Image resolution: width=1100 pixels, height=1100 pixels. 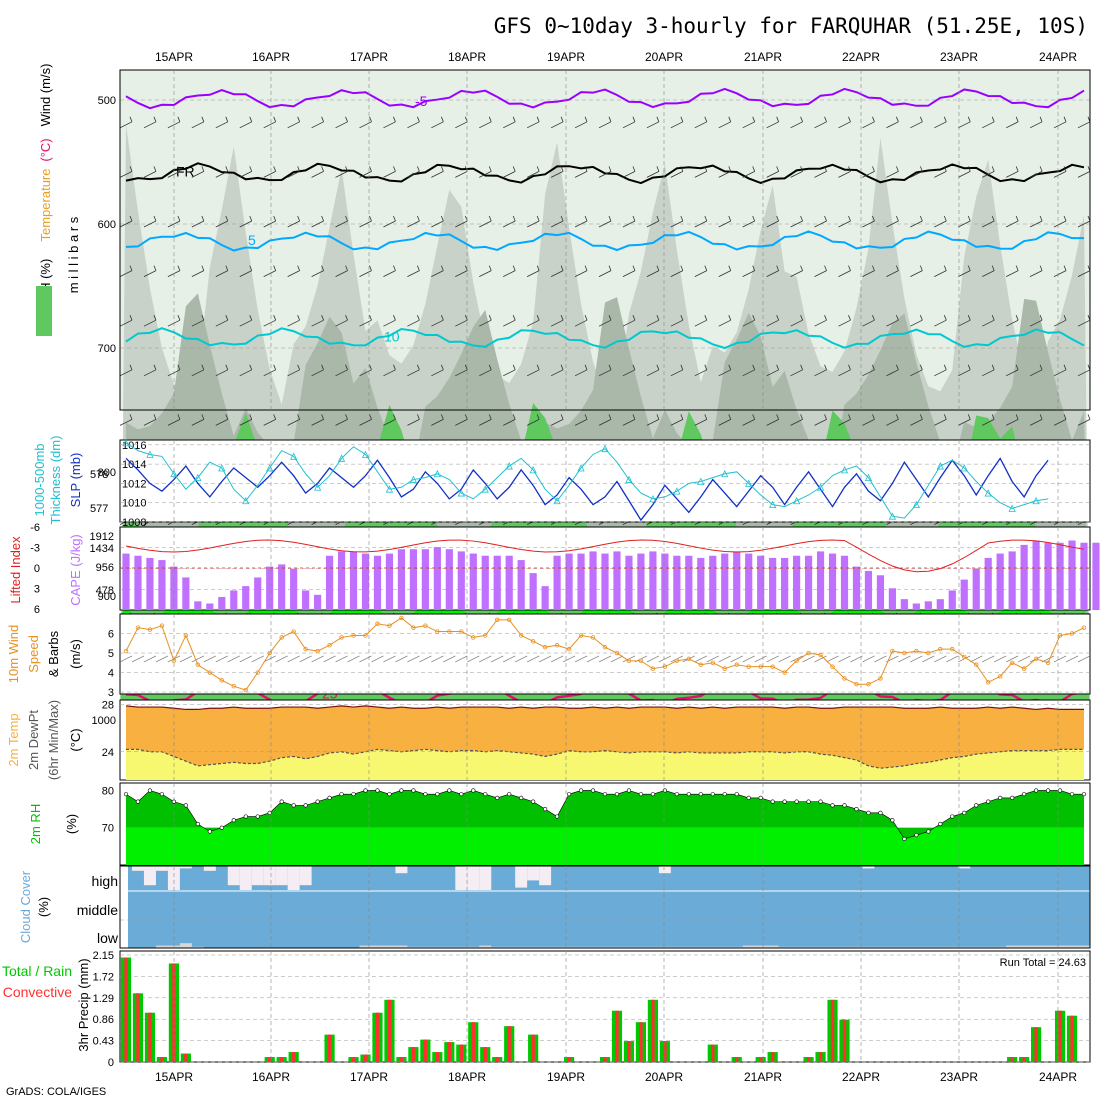 I want to click on pressure-tick: 800, so click(x=107, y=473).